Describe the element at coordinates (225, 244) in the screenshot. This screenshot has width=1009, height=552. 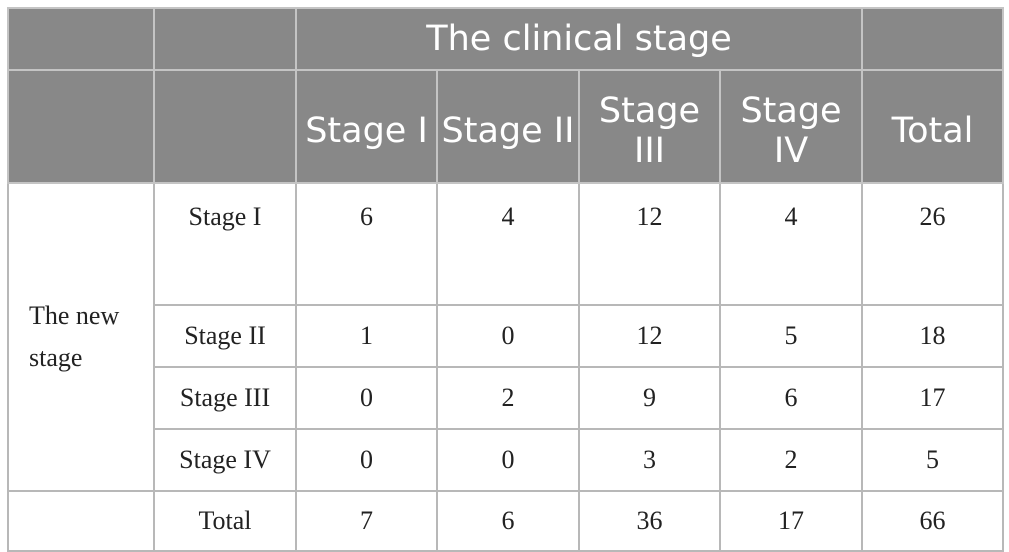
I see `row-label: Stage I` at that location.